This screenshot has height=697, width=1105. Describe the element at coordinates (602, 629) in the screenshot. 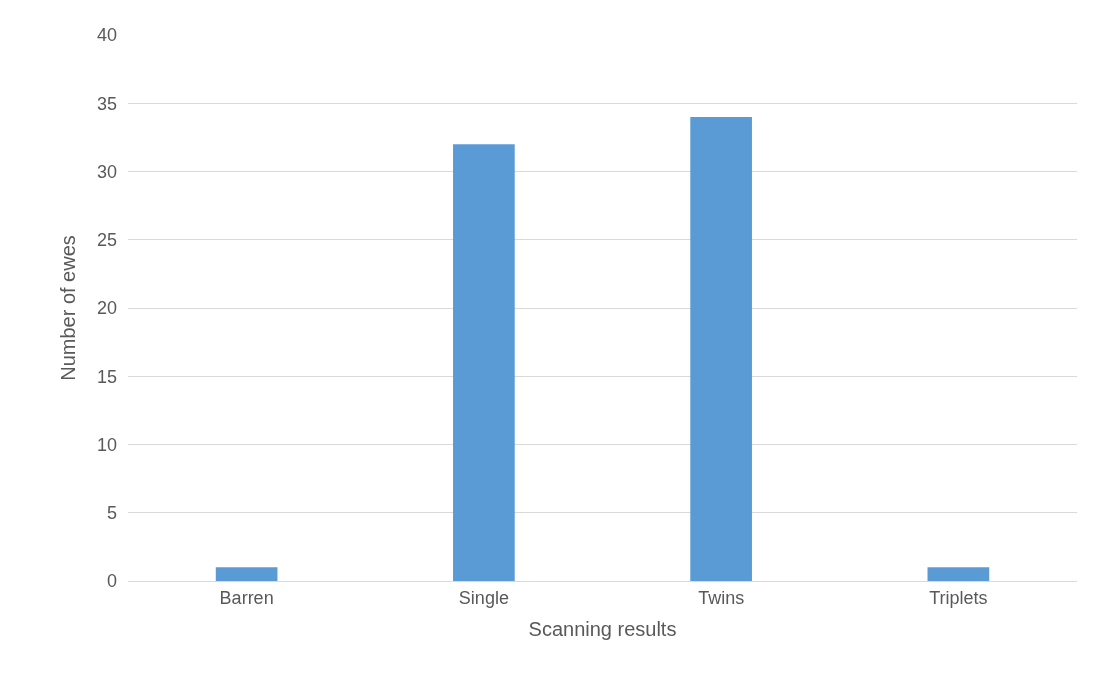

I see `x-axis-title: Scanning results` at that location.